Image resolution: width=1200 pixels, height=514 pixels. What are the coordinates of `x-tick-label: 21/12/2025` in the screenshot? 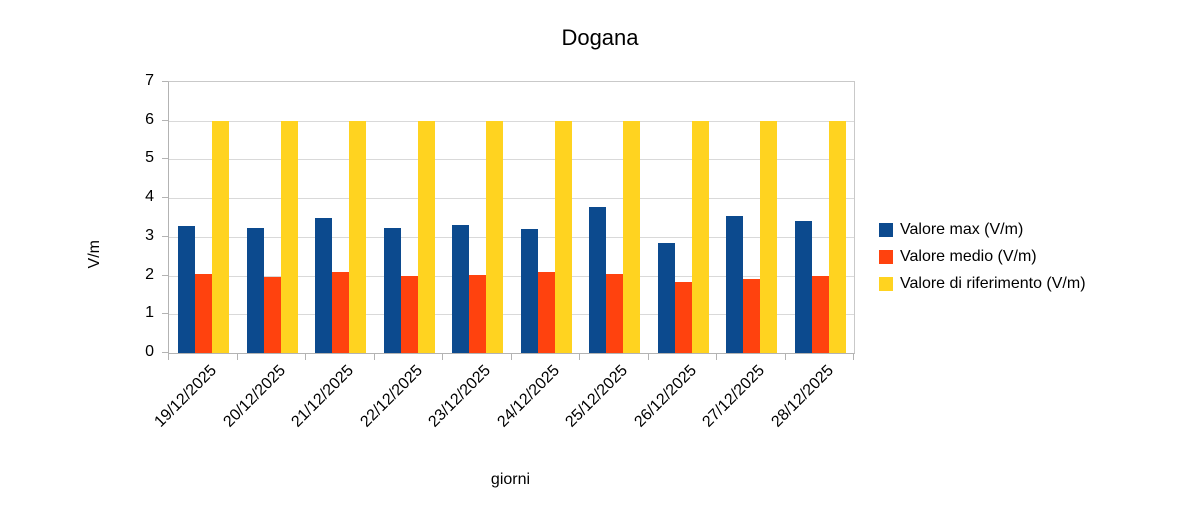 It's located at (323, 396).